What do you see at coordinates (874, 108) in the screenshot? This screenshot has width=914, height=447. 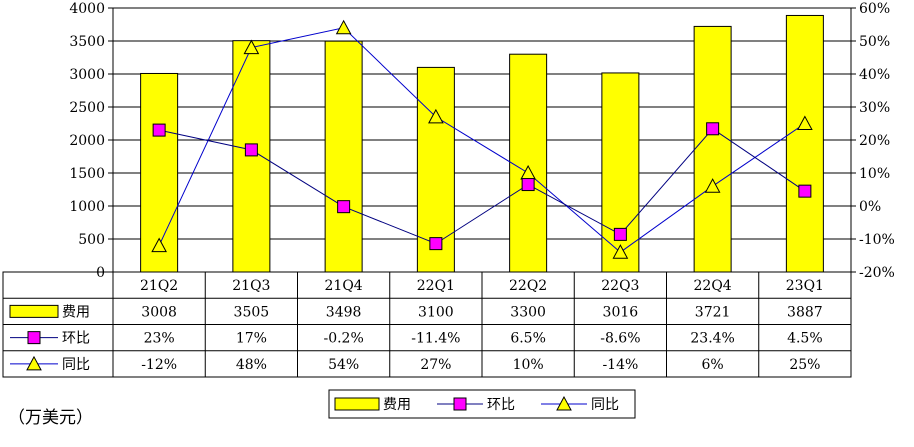 I see `right-tick-label: 30%` at bounding box center [874, 108].